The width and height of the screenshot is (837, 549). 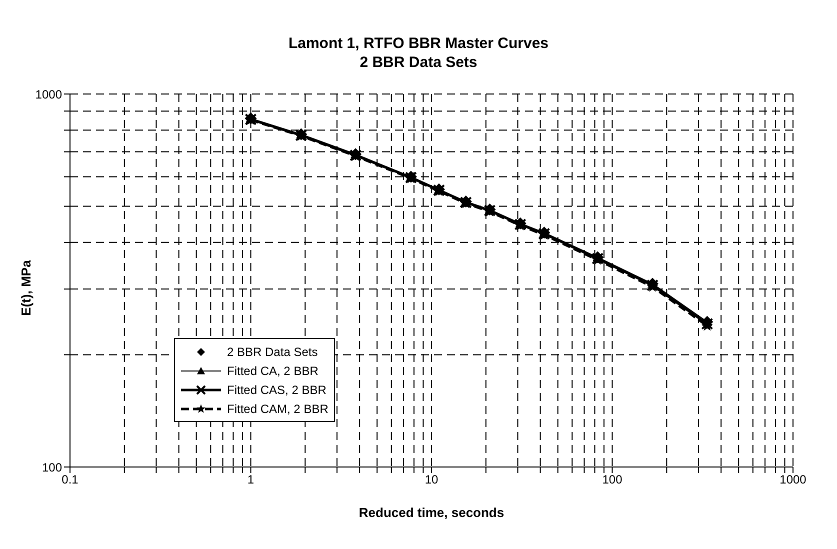 What do you see at coordinates (418, 43) in the screenshot?
I see `chart-title: Lamont 1, RTFO BBR Master Curves` at bounding box center [418, 43].